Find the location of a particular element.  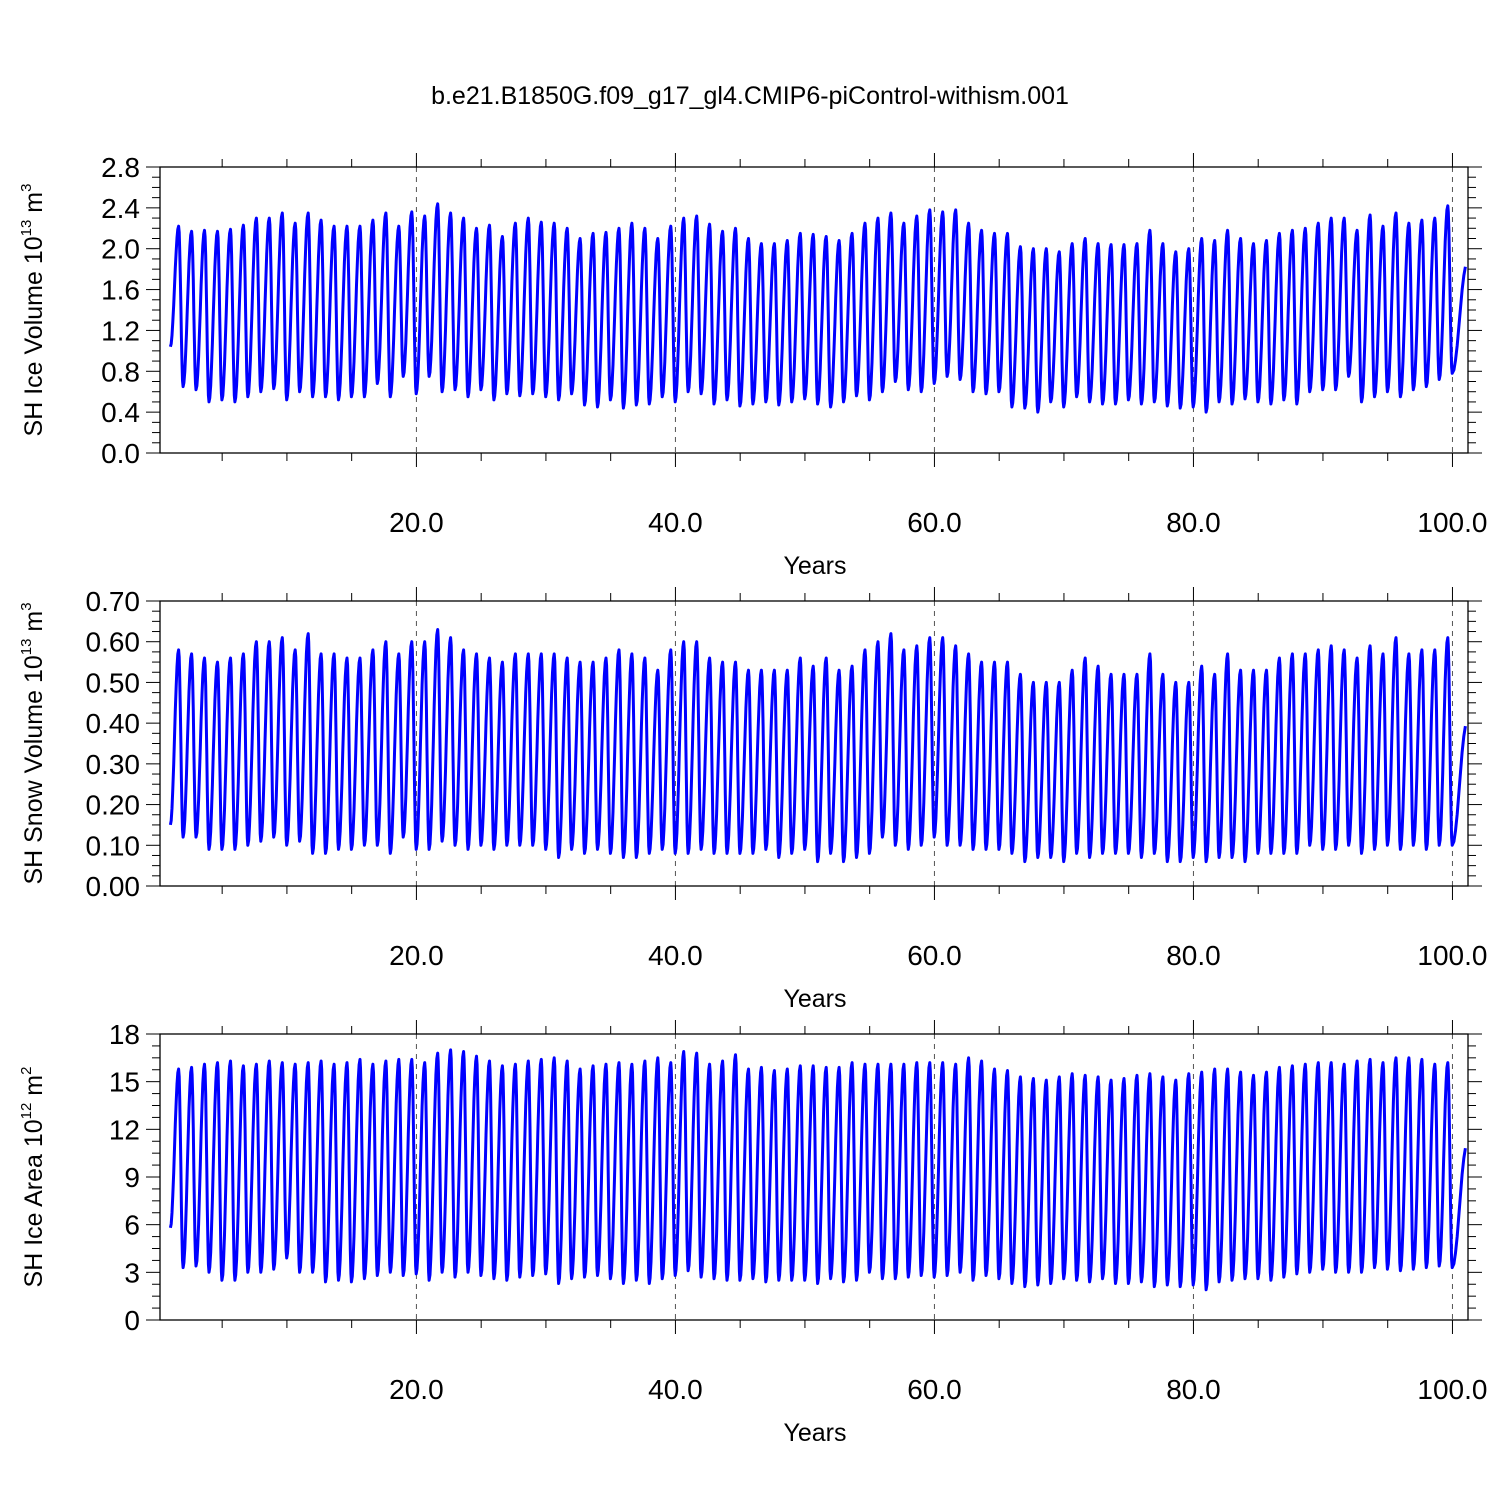

y-tick-label: 0.20 is located at coordinates (113, 805).